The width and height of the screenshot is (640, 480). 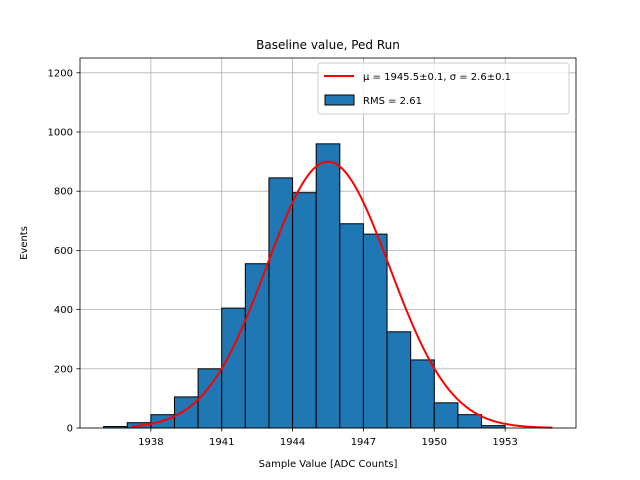 I want to click on x-tick-label: 1947, so click(x=363, y=442).